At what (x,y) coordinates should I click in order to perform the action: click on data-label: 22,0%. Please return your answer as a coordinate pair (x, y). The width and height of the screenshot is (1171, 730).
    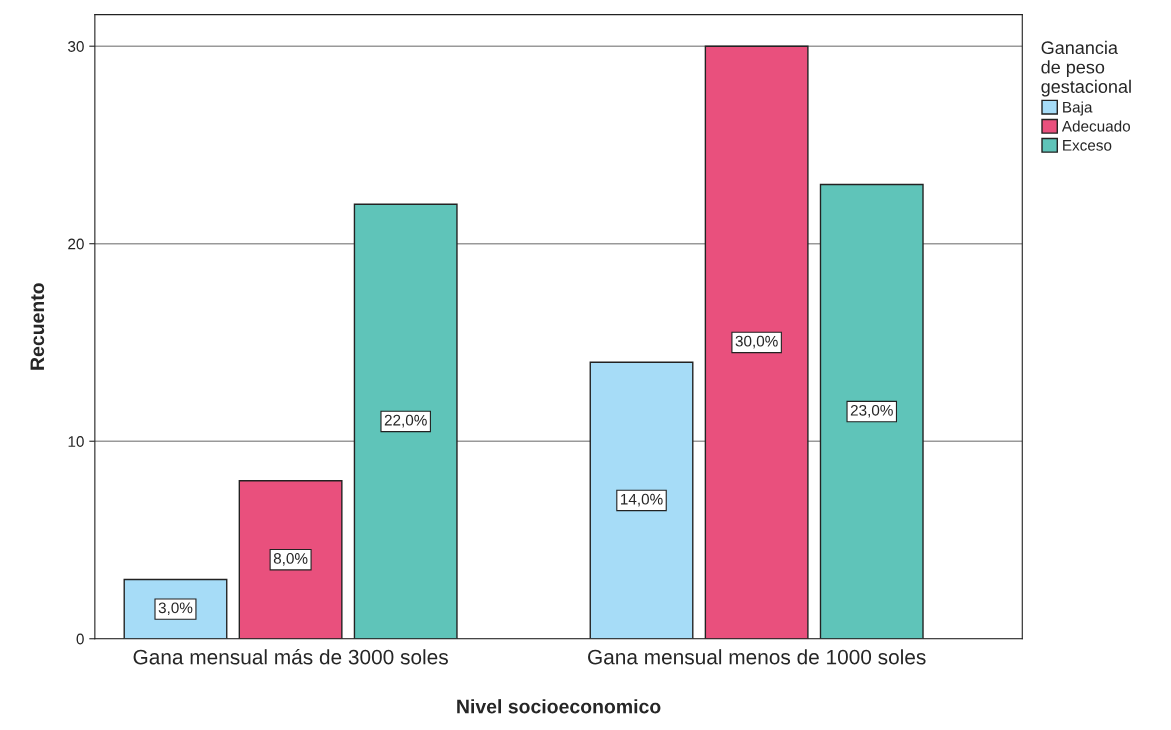
    Looking at the image, I should click on (405, 421).